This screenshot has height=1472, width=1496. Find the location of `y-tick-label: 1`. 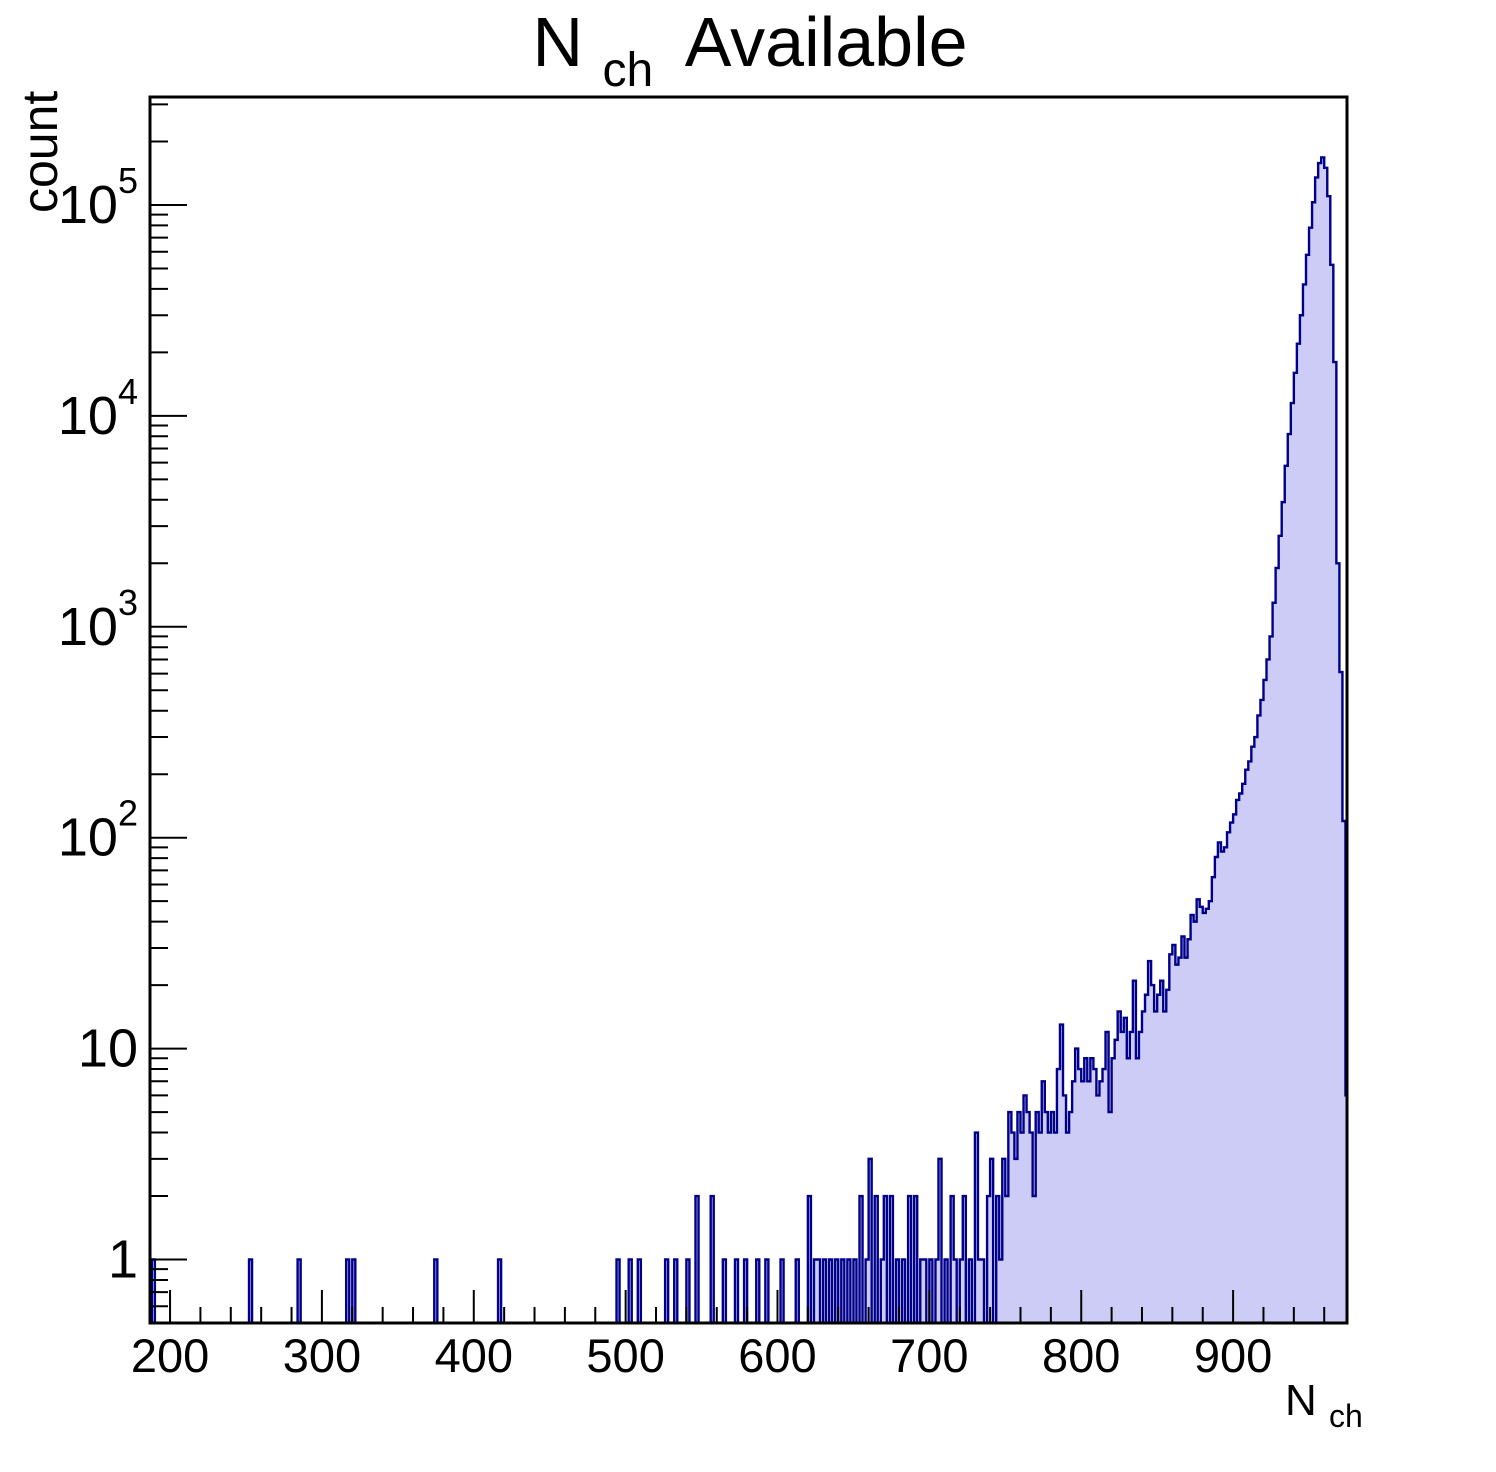

y-tick-label: 1 is located at coordinates (123, 1260).